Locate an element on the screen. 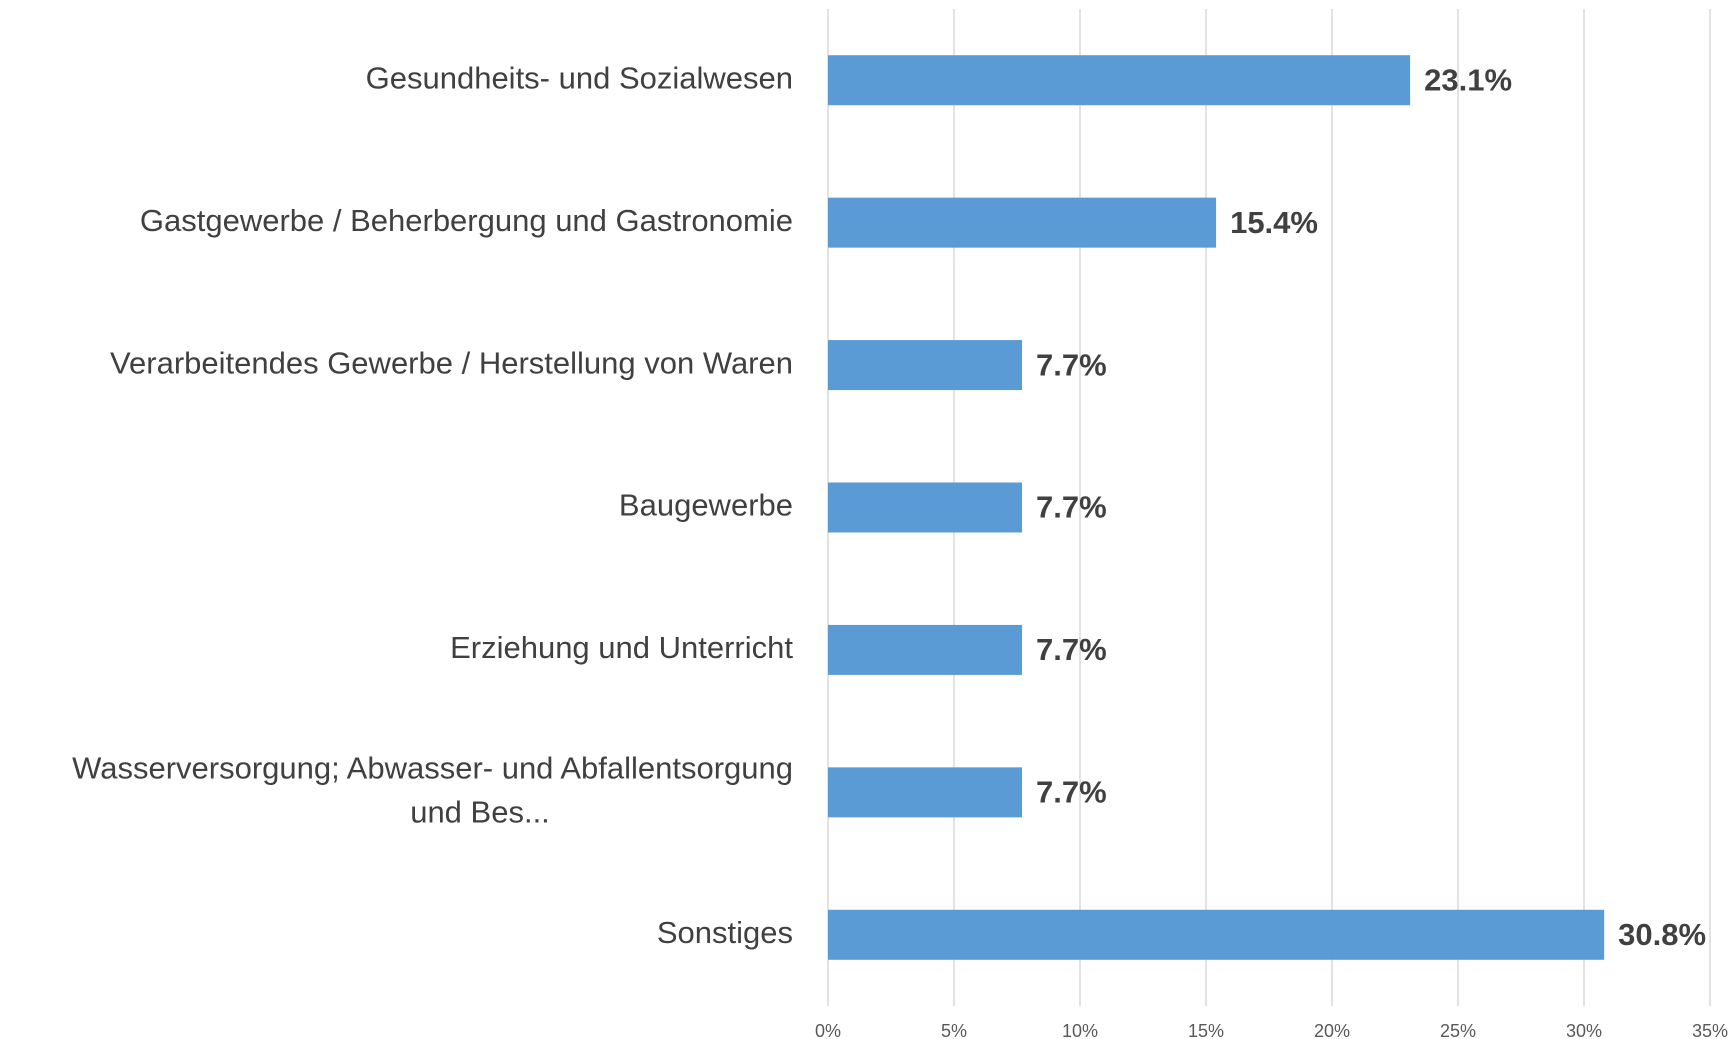  x-tick-label: 30% is located at coordinates (1584, 1030).